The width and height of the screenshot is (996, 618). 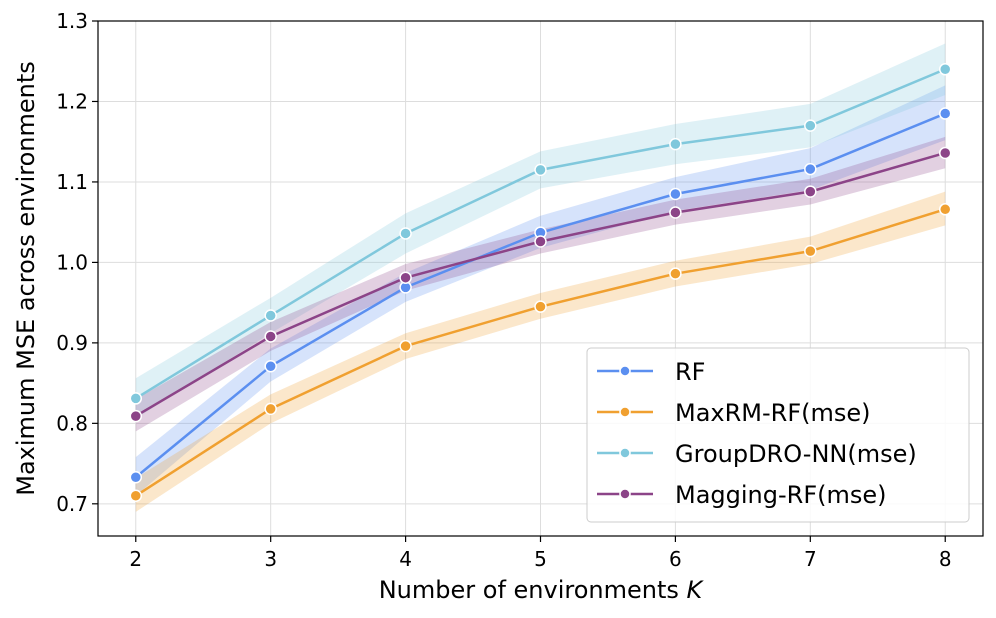 I want to click on y-tick-label: 0.9, so click(x=72, y=343).